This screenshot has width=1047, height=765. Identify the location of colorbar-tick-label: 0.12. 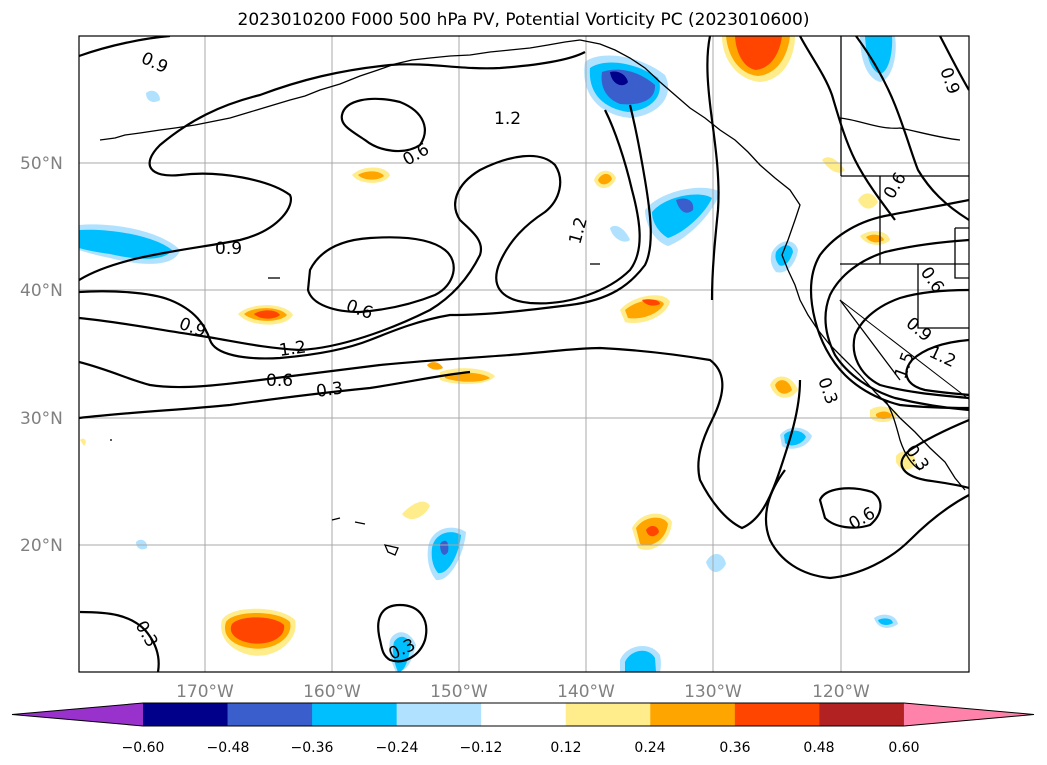
(565, 748).